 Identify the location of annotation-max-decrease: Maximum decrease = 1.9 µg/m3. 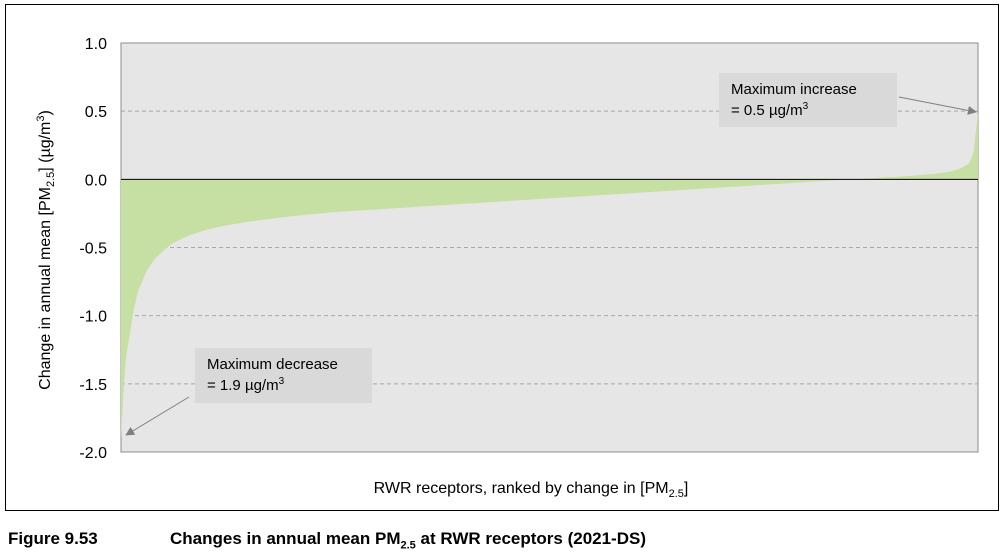
(248, 392).